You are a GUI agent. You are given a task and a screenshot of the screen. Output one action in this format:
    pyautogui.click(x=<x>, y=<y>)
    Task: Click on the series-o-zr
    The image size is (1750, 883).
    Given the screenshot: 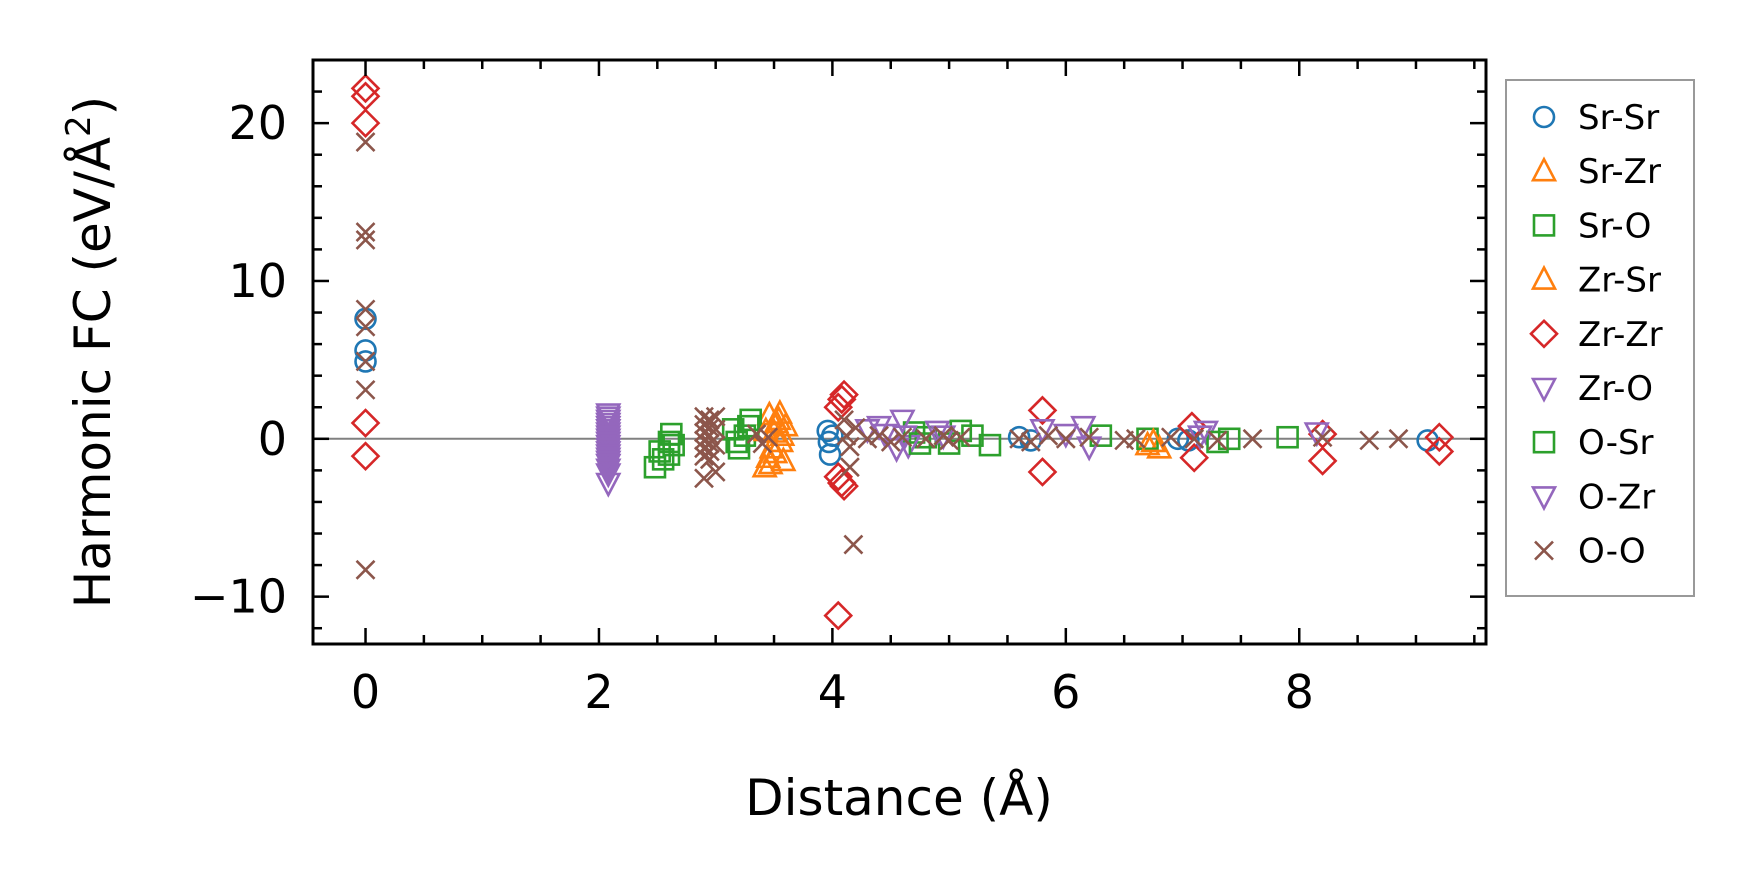 What is the action you would take?
    pyautogui.click(x=904, y=445)
    